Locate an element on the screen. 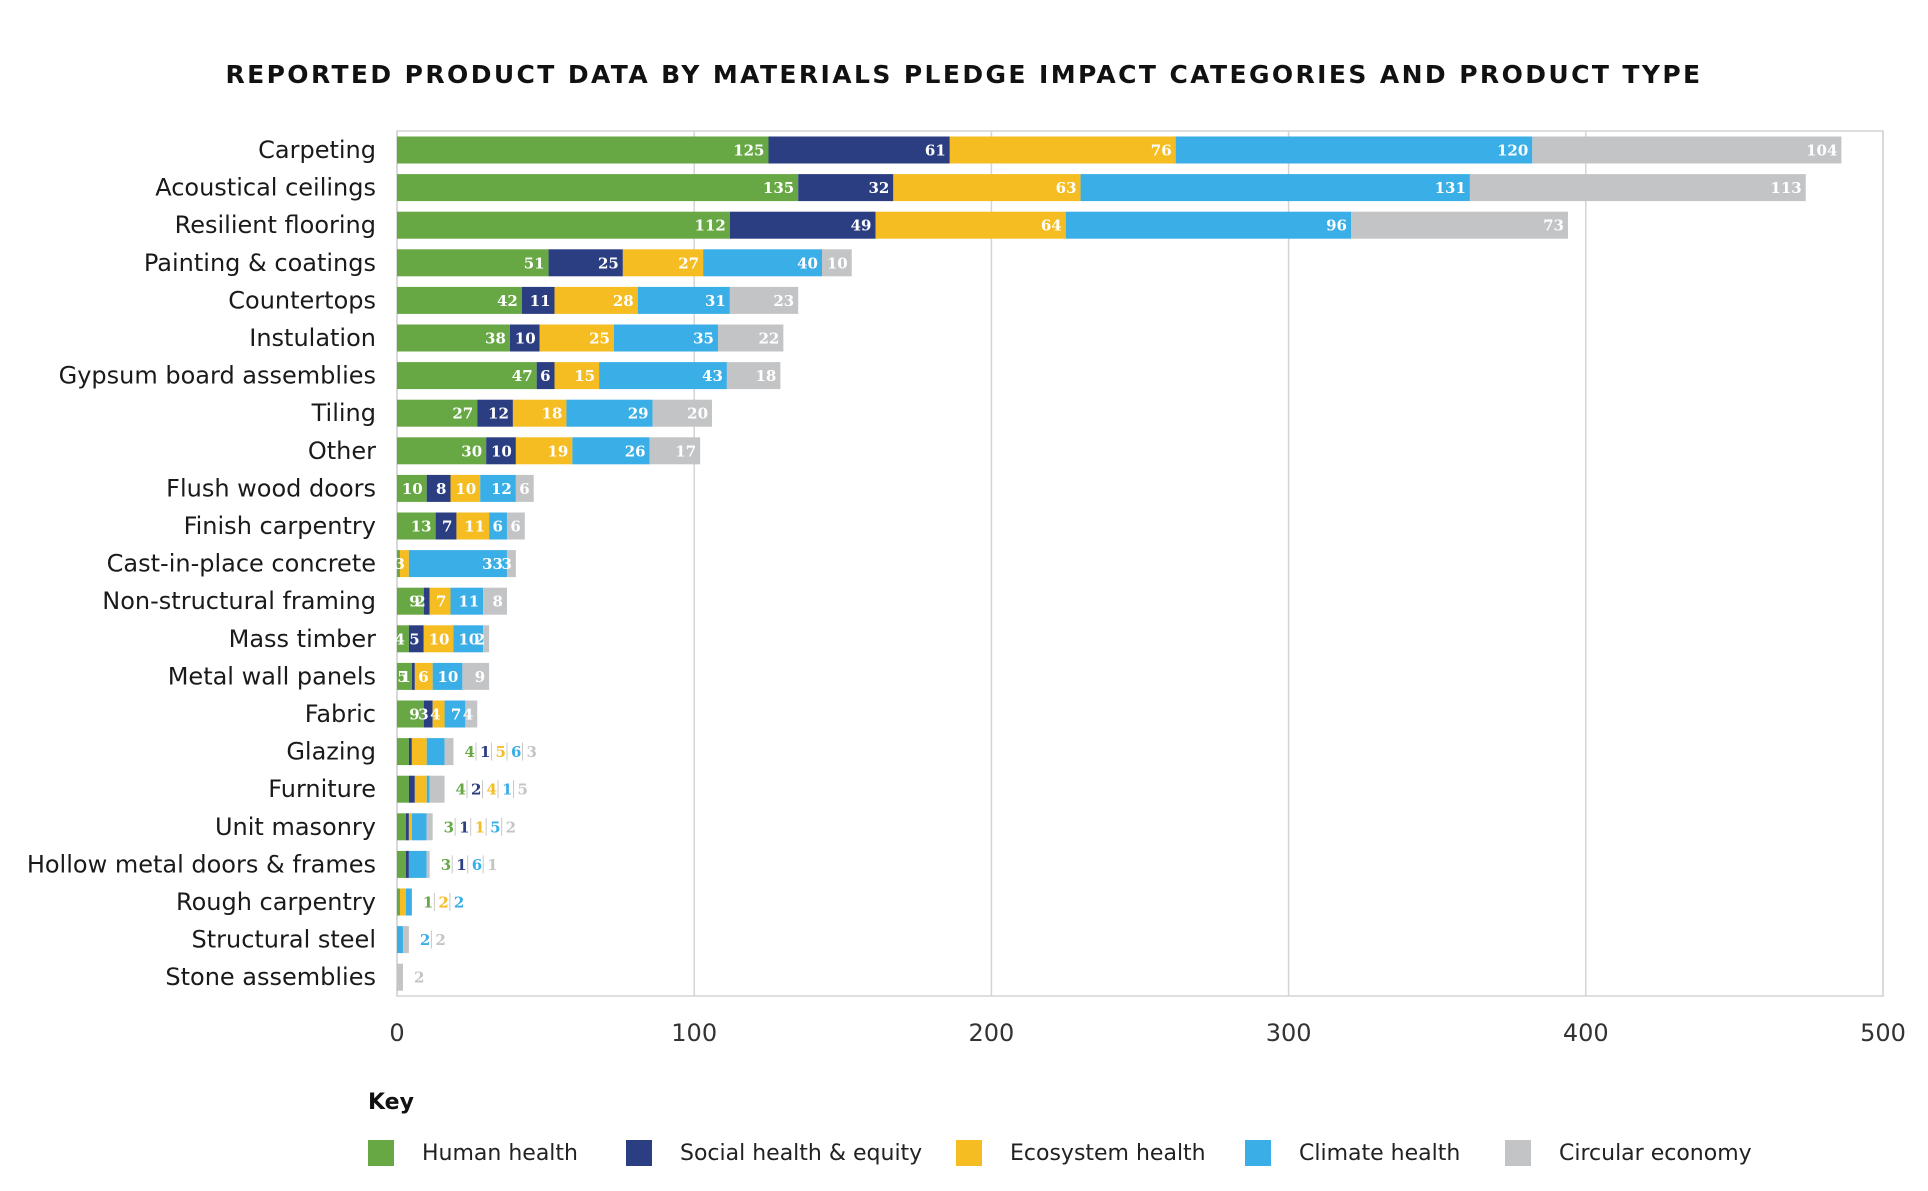  category-label: Rough carpentry is located at coordinates (276, 902).